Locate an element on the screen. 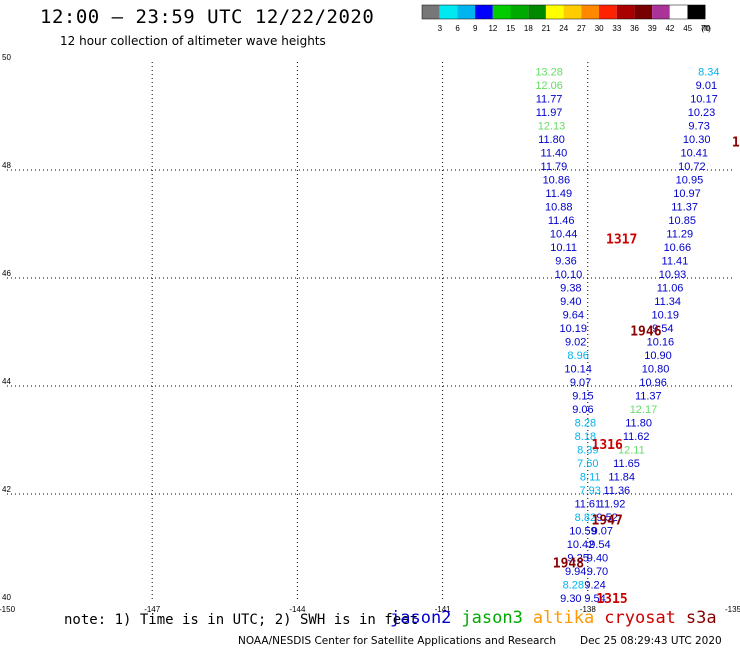  pass-time-label: 1947 is located at coordinates (607, 521).